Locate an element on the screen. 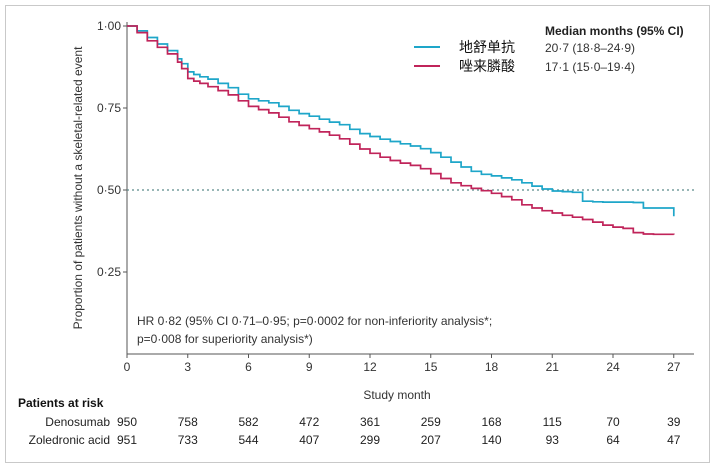  risk-value: 361 is located at coordinates (370, 422).